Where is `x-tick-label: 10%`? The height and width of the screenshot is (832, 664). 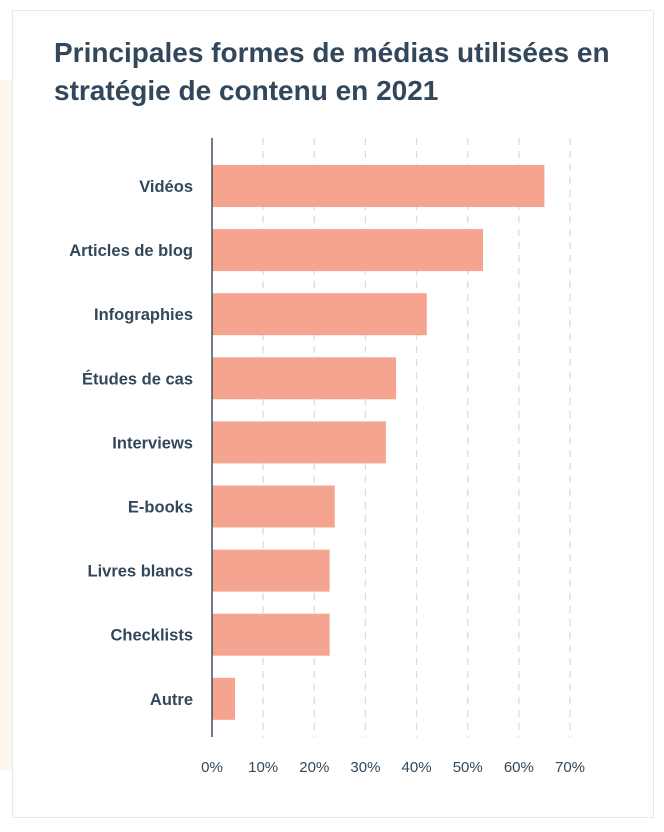 x-tick-label: 10% is located at coordinates (263, 767).